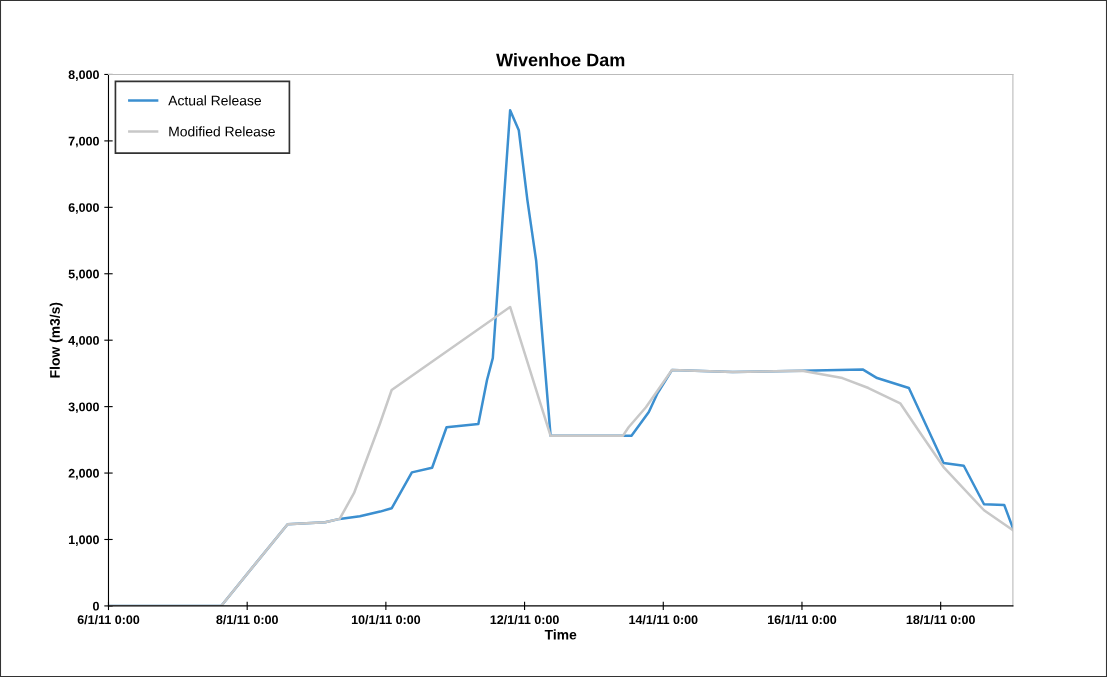 This screenshot has height=677, width=1107. I want to click on x-tick-label: 6/1/11 0:00, so click(108, 619).